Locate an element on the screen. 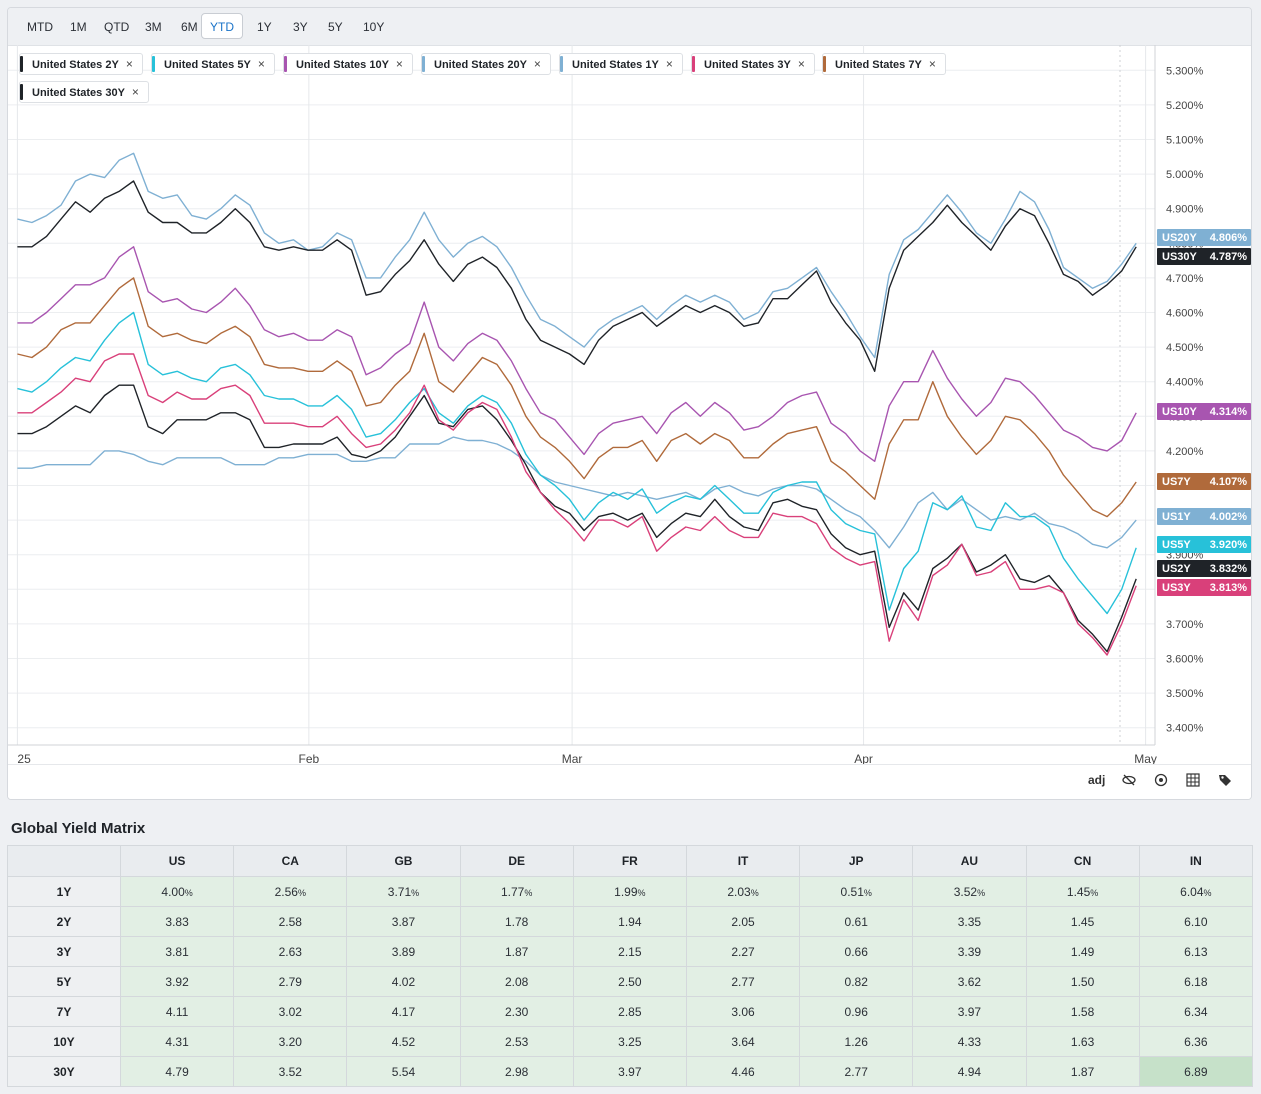 The image size is (1261, 1094). range-button-10y: 10Y is located at coordinates (374, 27).